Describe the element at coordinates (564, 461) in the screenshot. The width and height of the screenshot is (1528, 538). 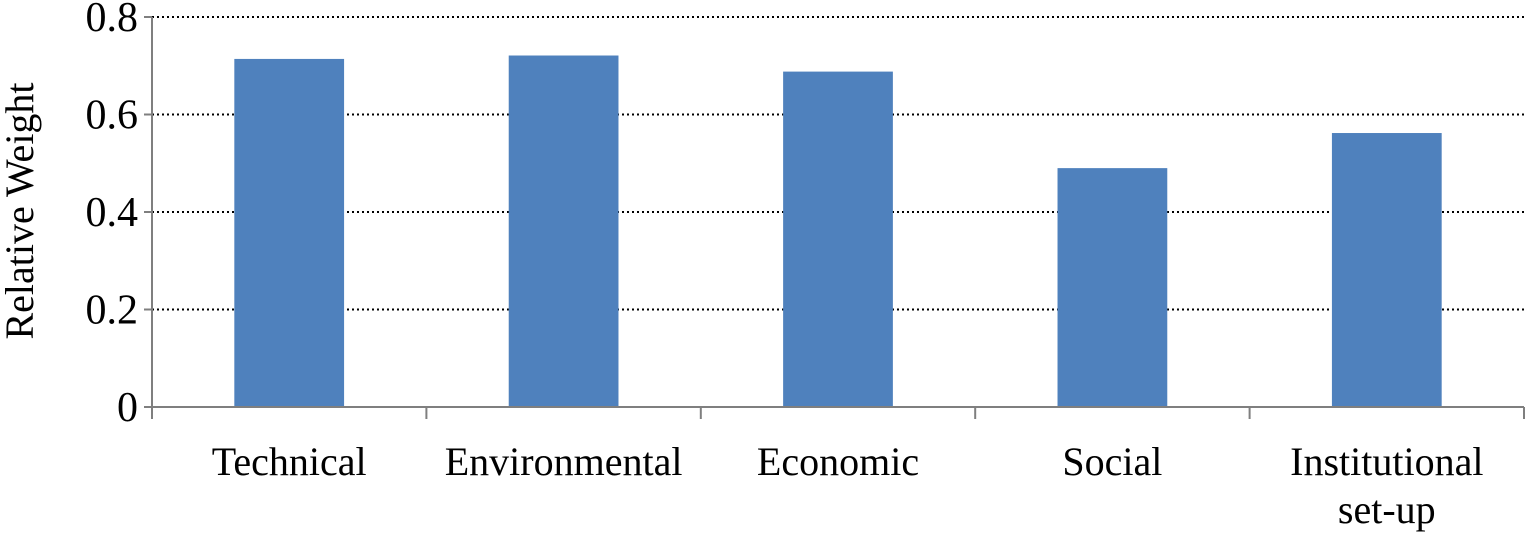
I see `x-category-label: Environmental` at that location.